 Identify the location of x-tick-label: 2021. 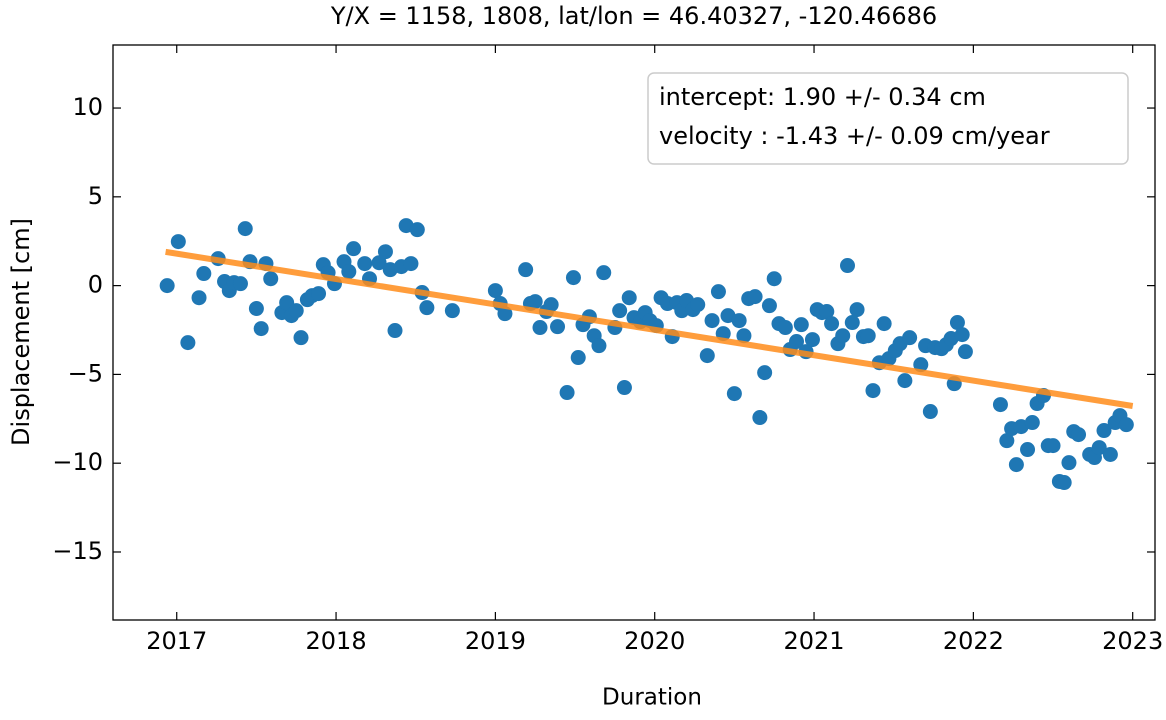
(814, 641).